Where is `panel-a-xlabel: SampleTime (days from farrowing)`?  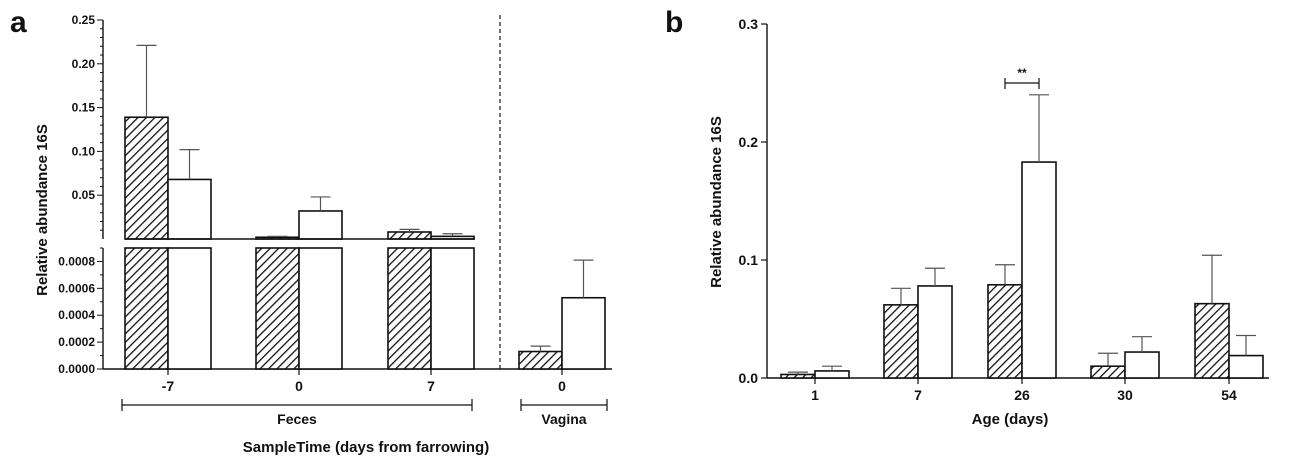 panel-a-xlabel: SampleTime (days from farrowing) is located at coordinates (366, 447).